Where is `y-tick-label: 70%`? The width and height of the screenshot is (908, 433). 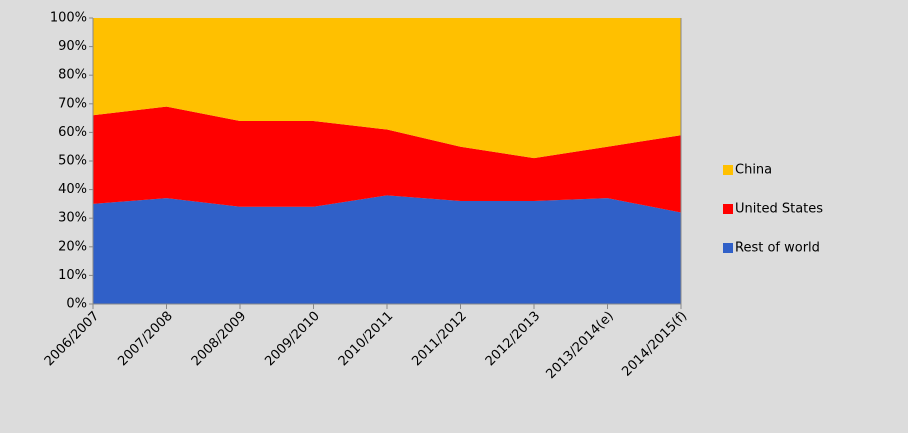
y-tick-label: 70% is located at coordinates (72, 103).